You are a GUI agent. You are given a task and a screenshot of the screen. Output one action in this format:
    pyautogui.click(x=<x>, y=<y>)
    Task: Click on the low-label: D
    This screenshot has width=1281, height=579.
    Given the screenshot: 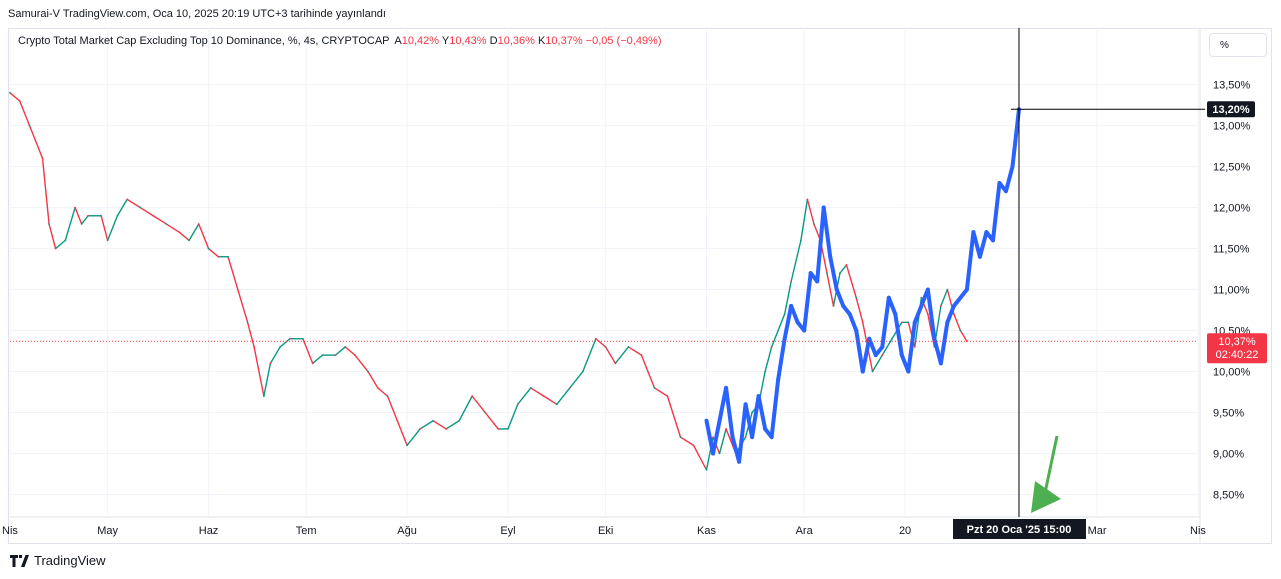 What is the action you would take?
    pyautogui.click(x=493, y=41)
    